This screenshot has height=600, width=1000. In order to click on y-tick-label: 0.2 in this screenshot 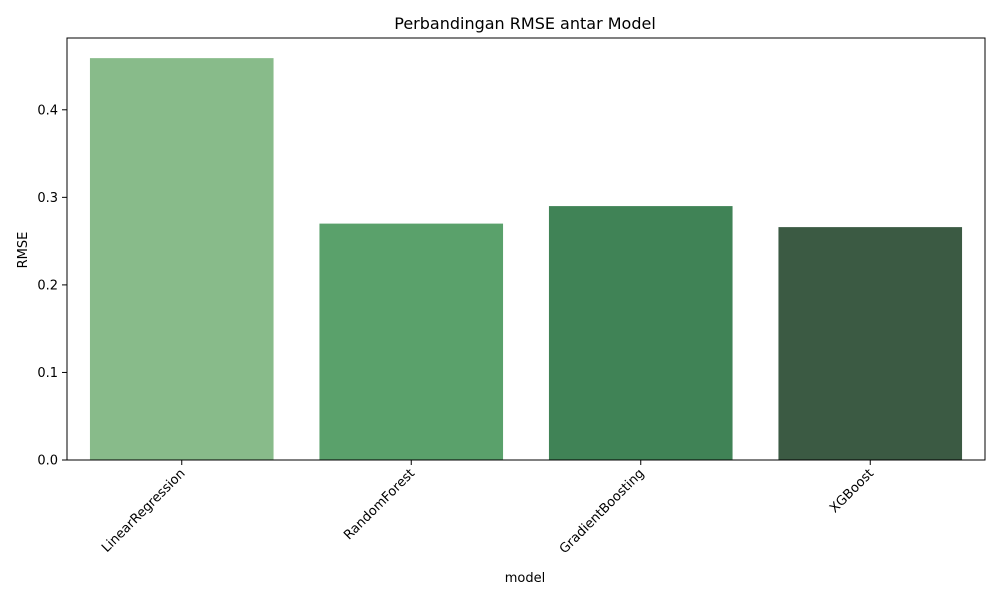, I will do `click(47, 285)`.